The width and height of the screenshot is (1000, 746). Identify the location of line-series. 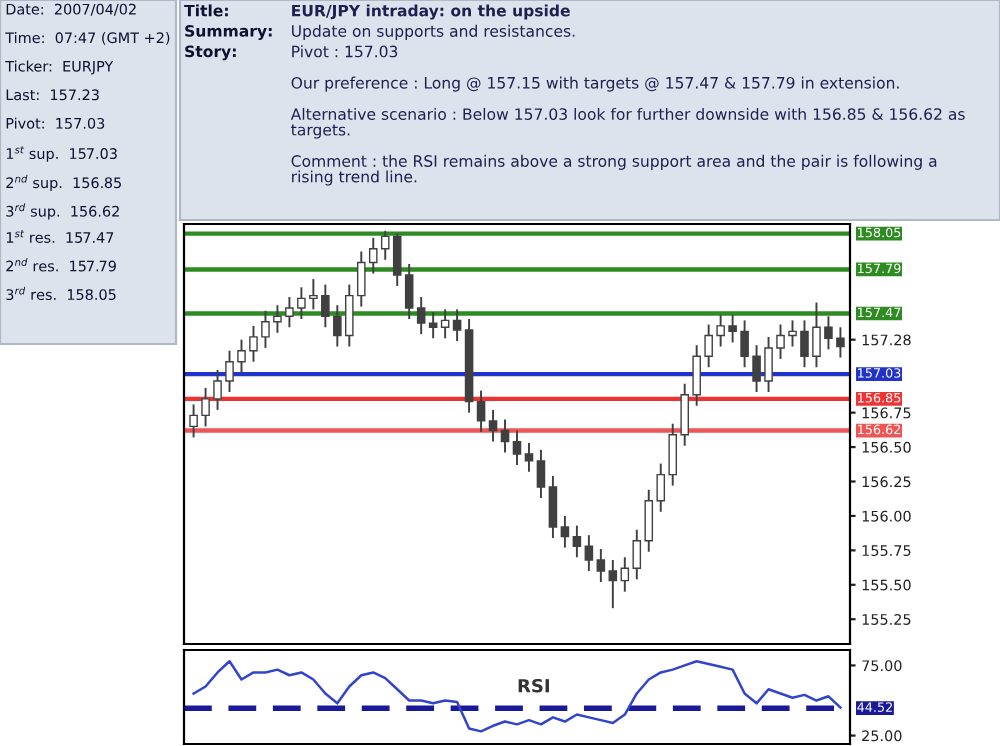
(517, 696).